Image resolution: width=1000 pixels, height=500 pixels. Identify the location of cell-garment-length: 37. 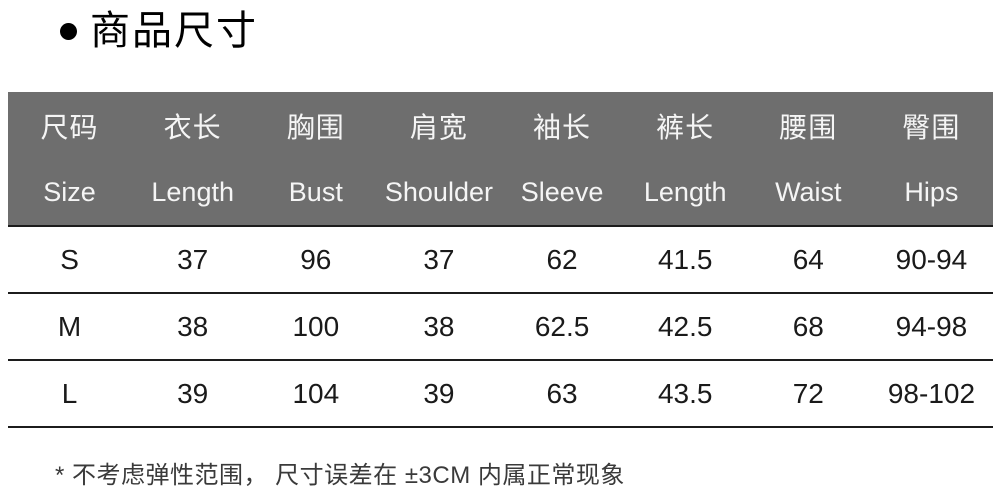
(193, 259).